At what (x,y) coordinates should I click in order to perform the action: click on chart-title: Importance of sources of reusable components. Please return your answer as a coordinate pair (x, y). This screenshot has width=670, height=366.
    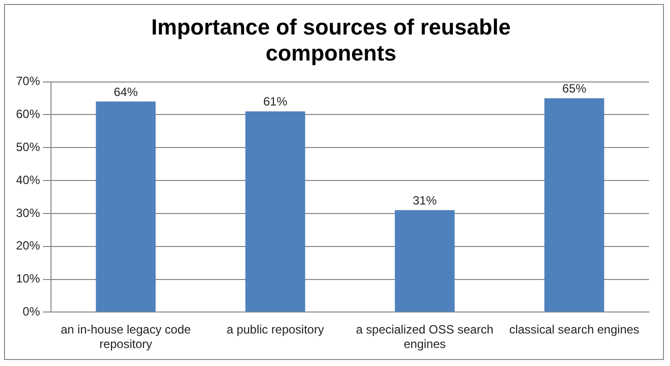
    Looking at the image, I should click on (331, 40).